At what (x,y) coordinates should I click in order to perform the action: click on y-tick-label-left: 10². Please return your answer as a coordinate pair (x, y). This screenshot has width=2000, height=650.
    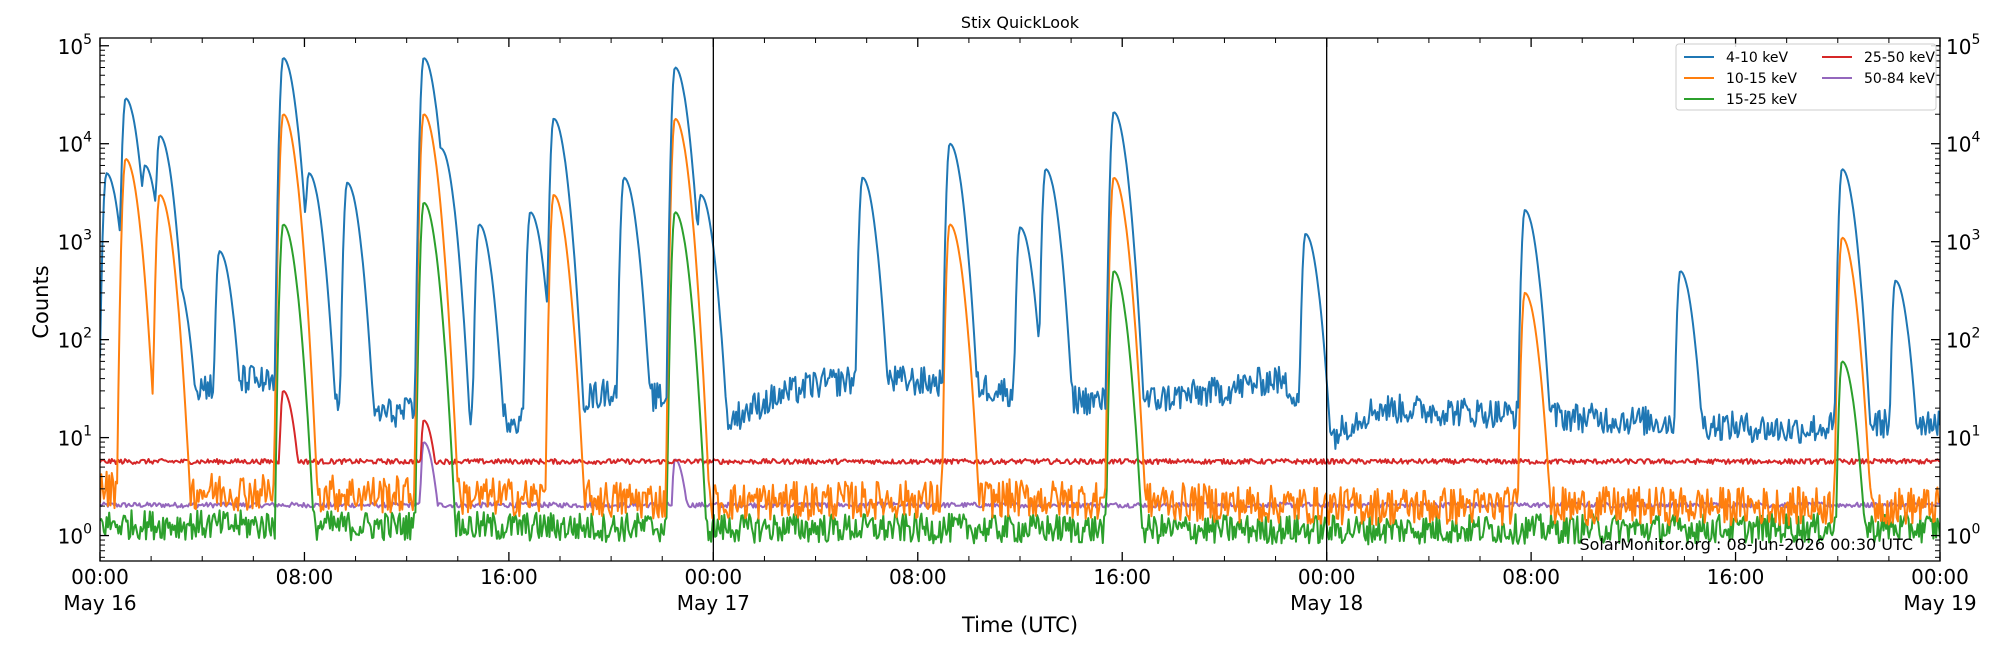
    Looking at the image, I should click on (75, 339).